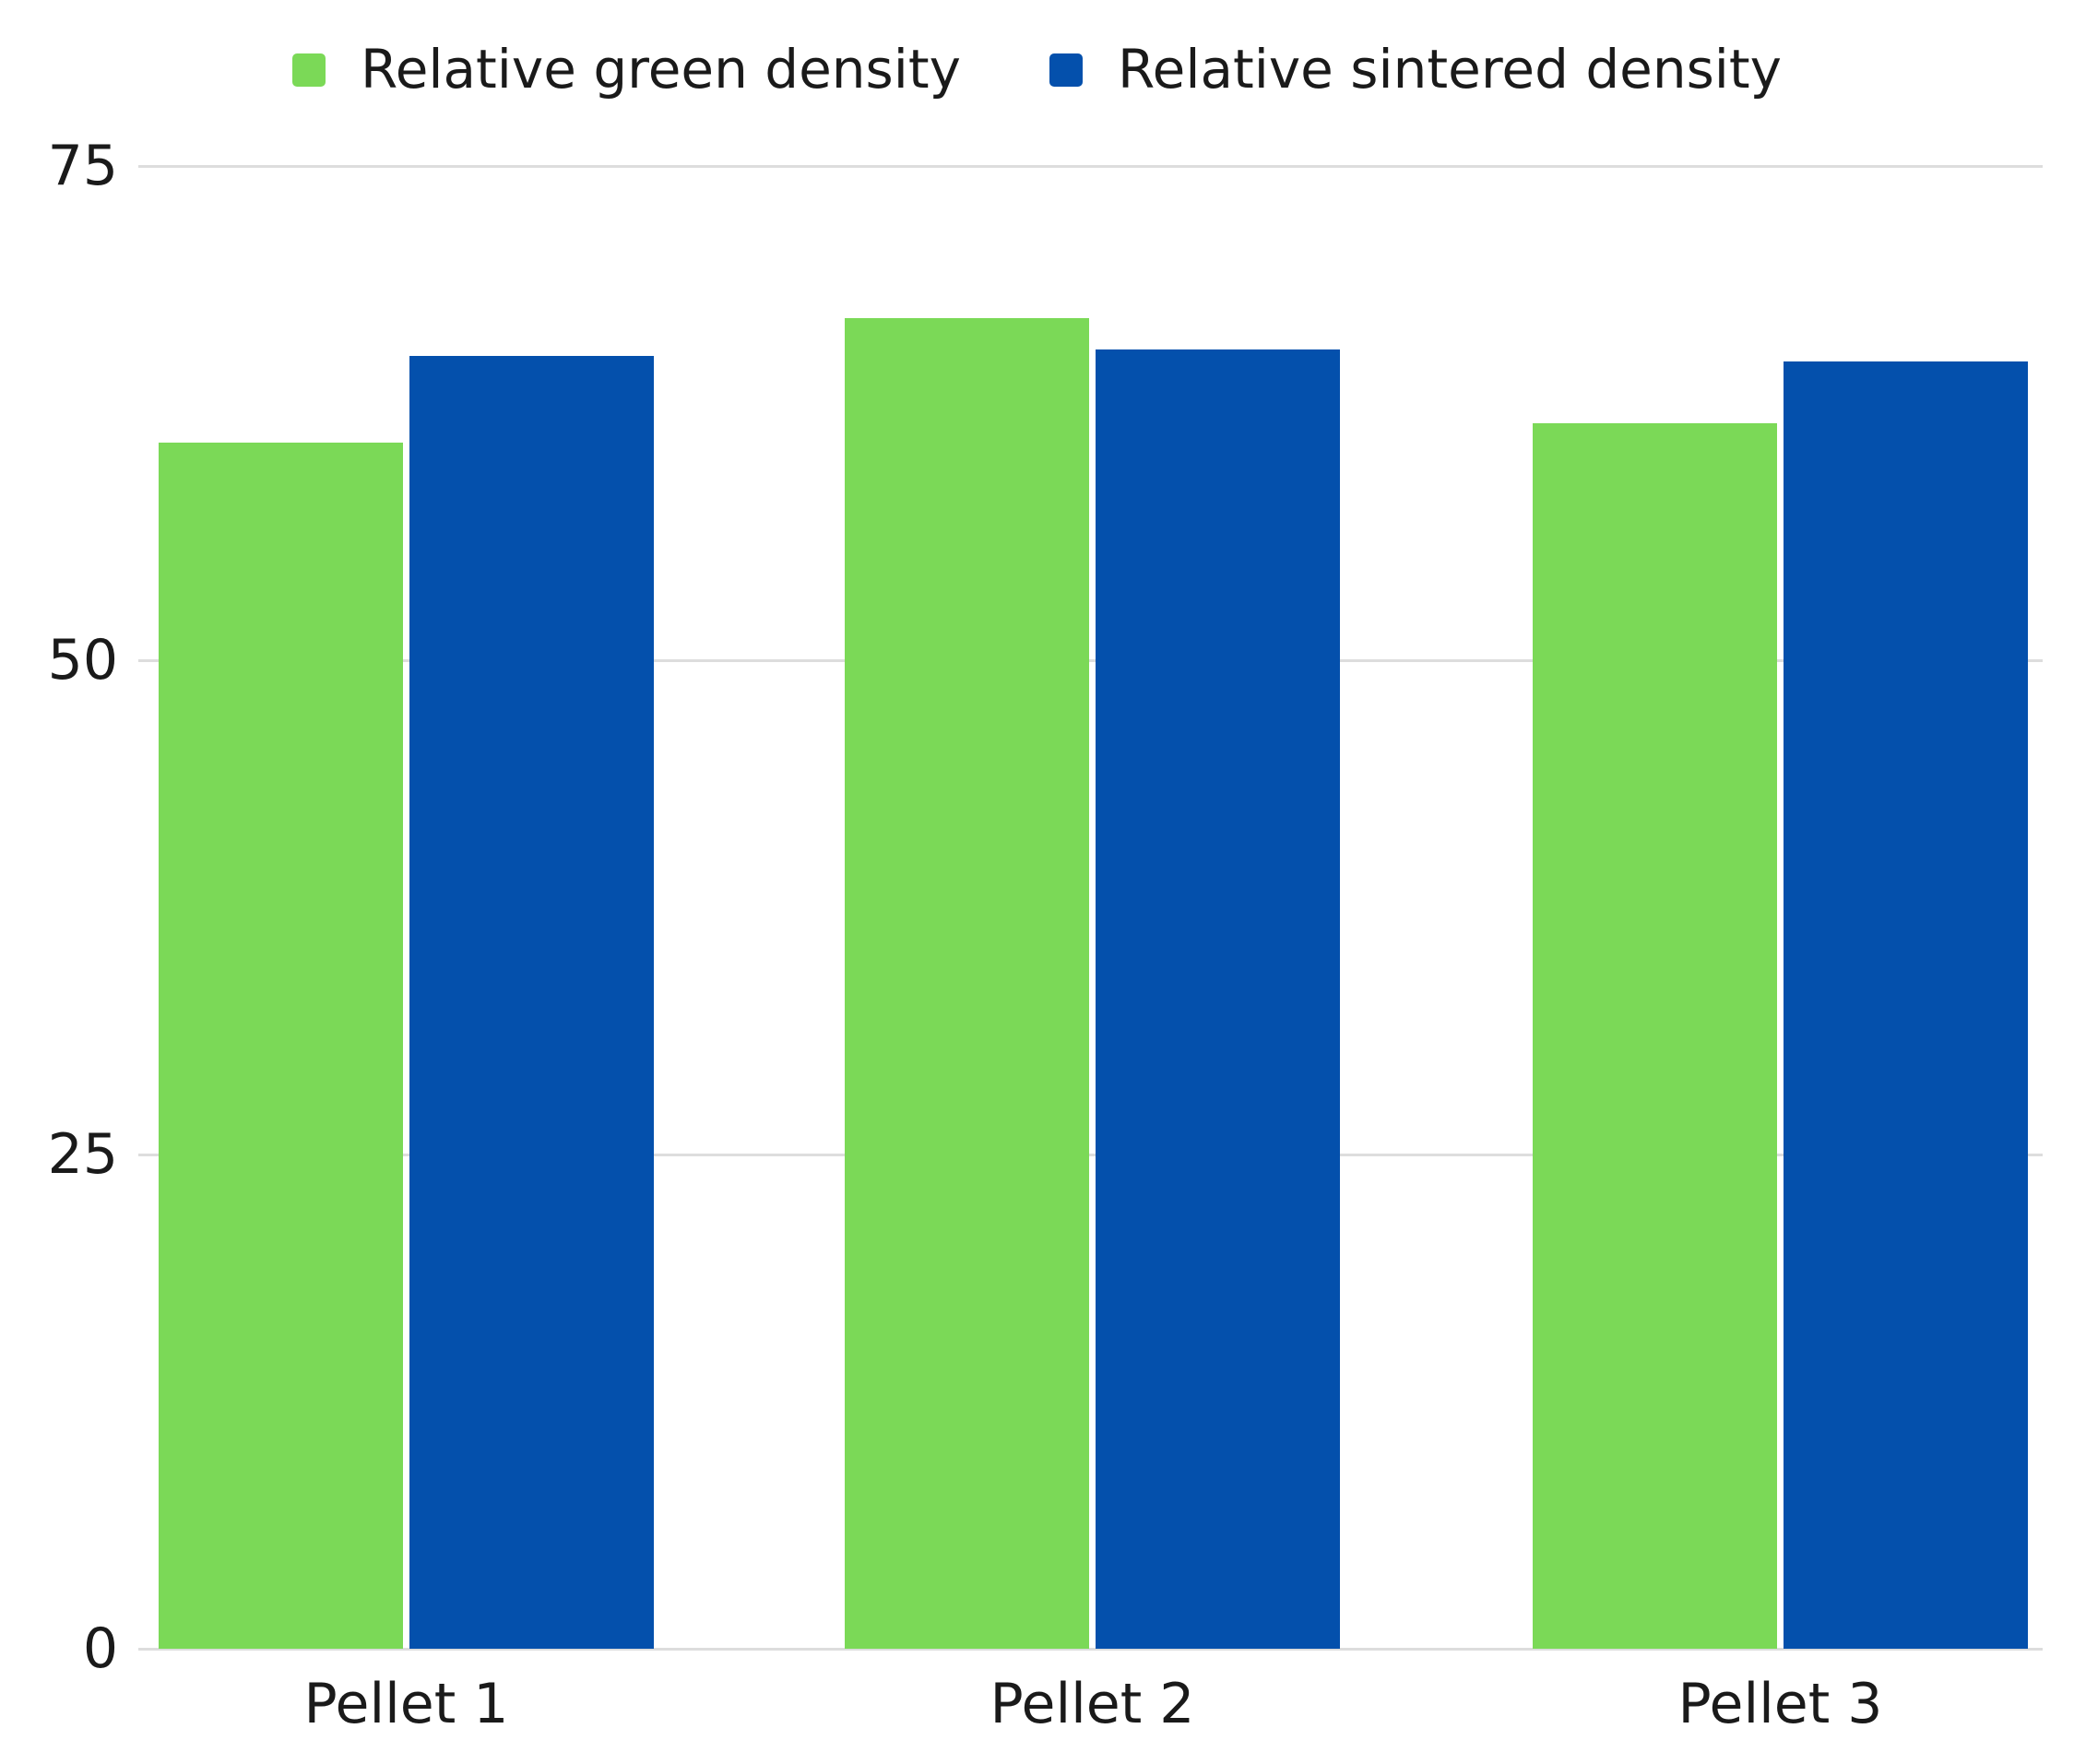 The image size is (2074, 1764). What do you see at coordinates (967, 983) in the screenshot?
I see `bar-pellet-2-green` at bounding box center [967, 983].